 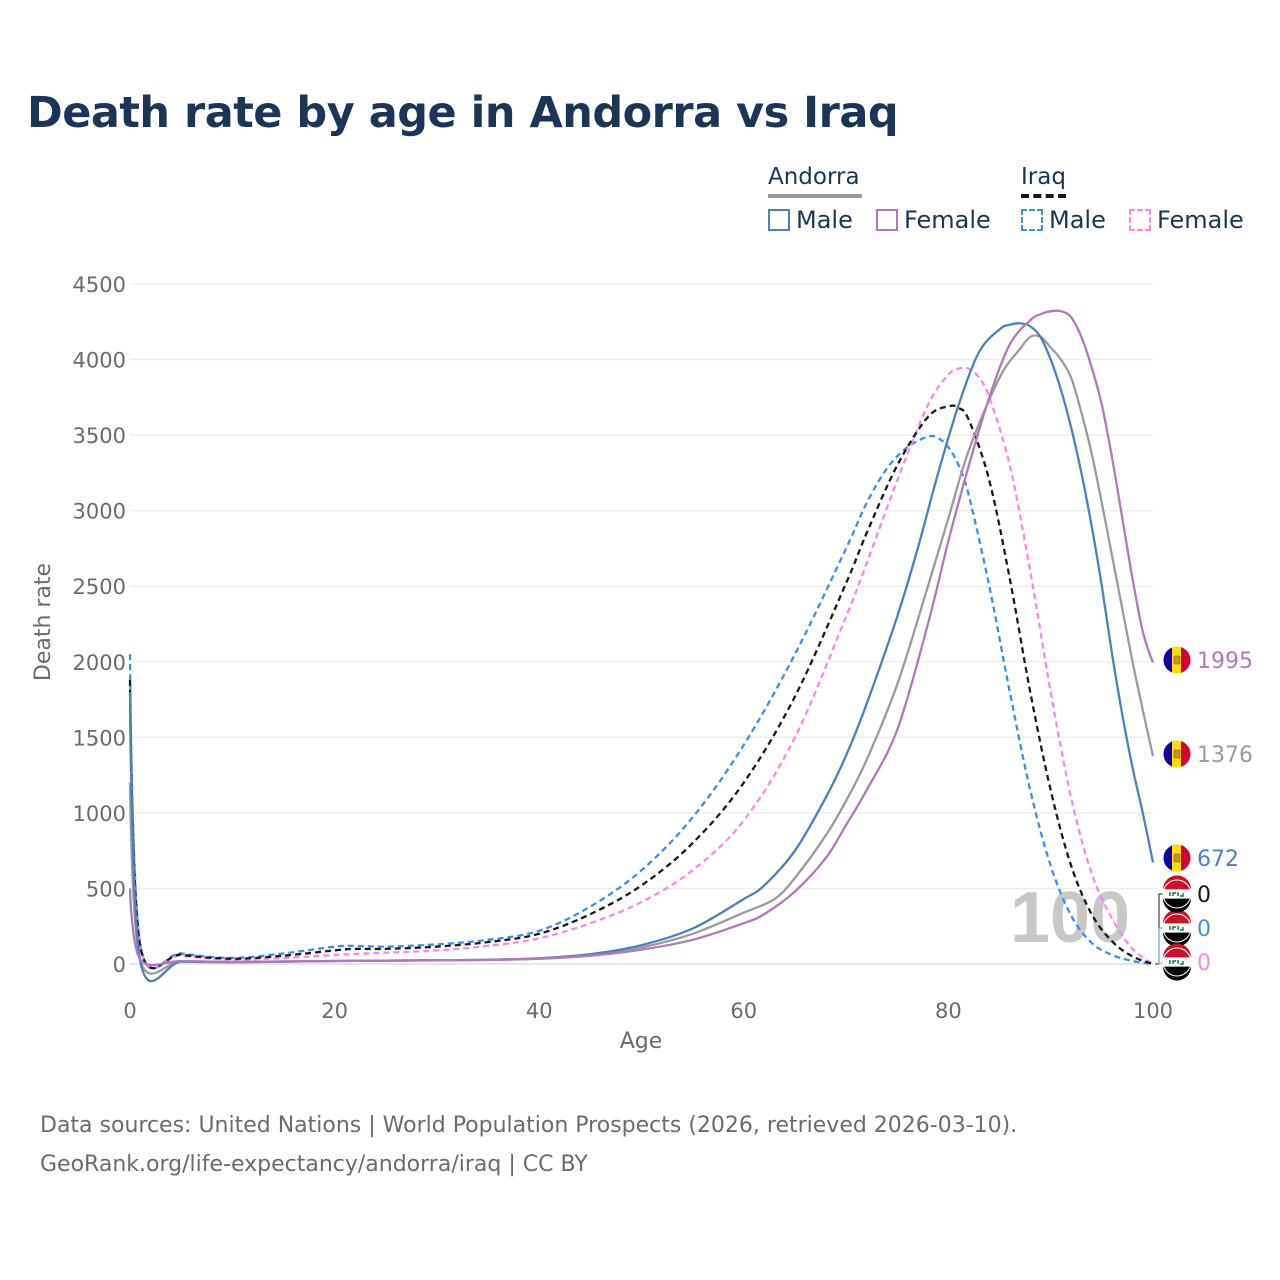 What do you see at coordinates (99, 814) in the screenshot?
I see `y-tick-label-1000: 1000` at bounding box center [99, 814].